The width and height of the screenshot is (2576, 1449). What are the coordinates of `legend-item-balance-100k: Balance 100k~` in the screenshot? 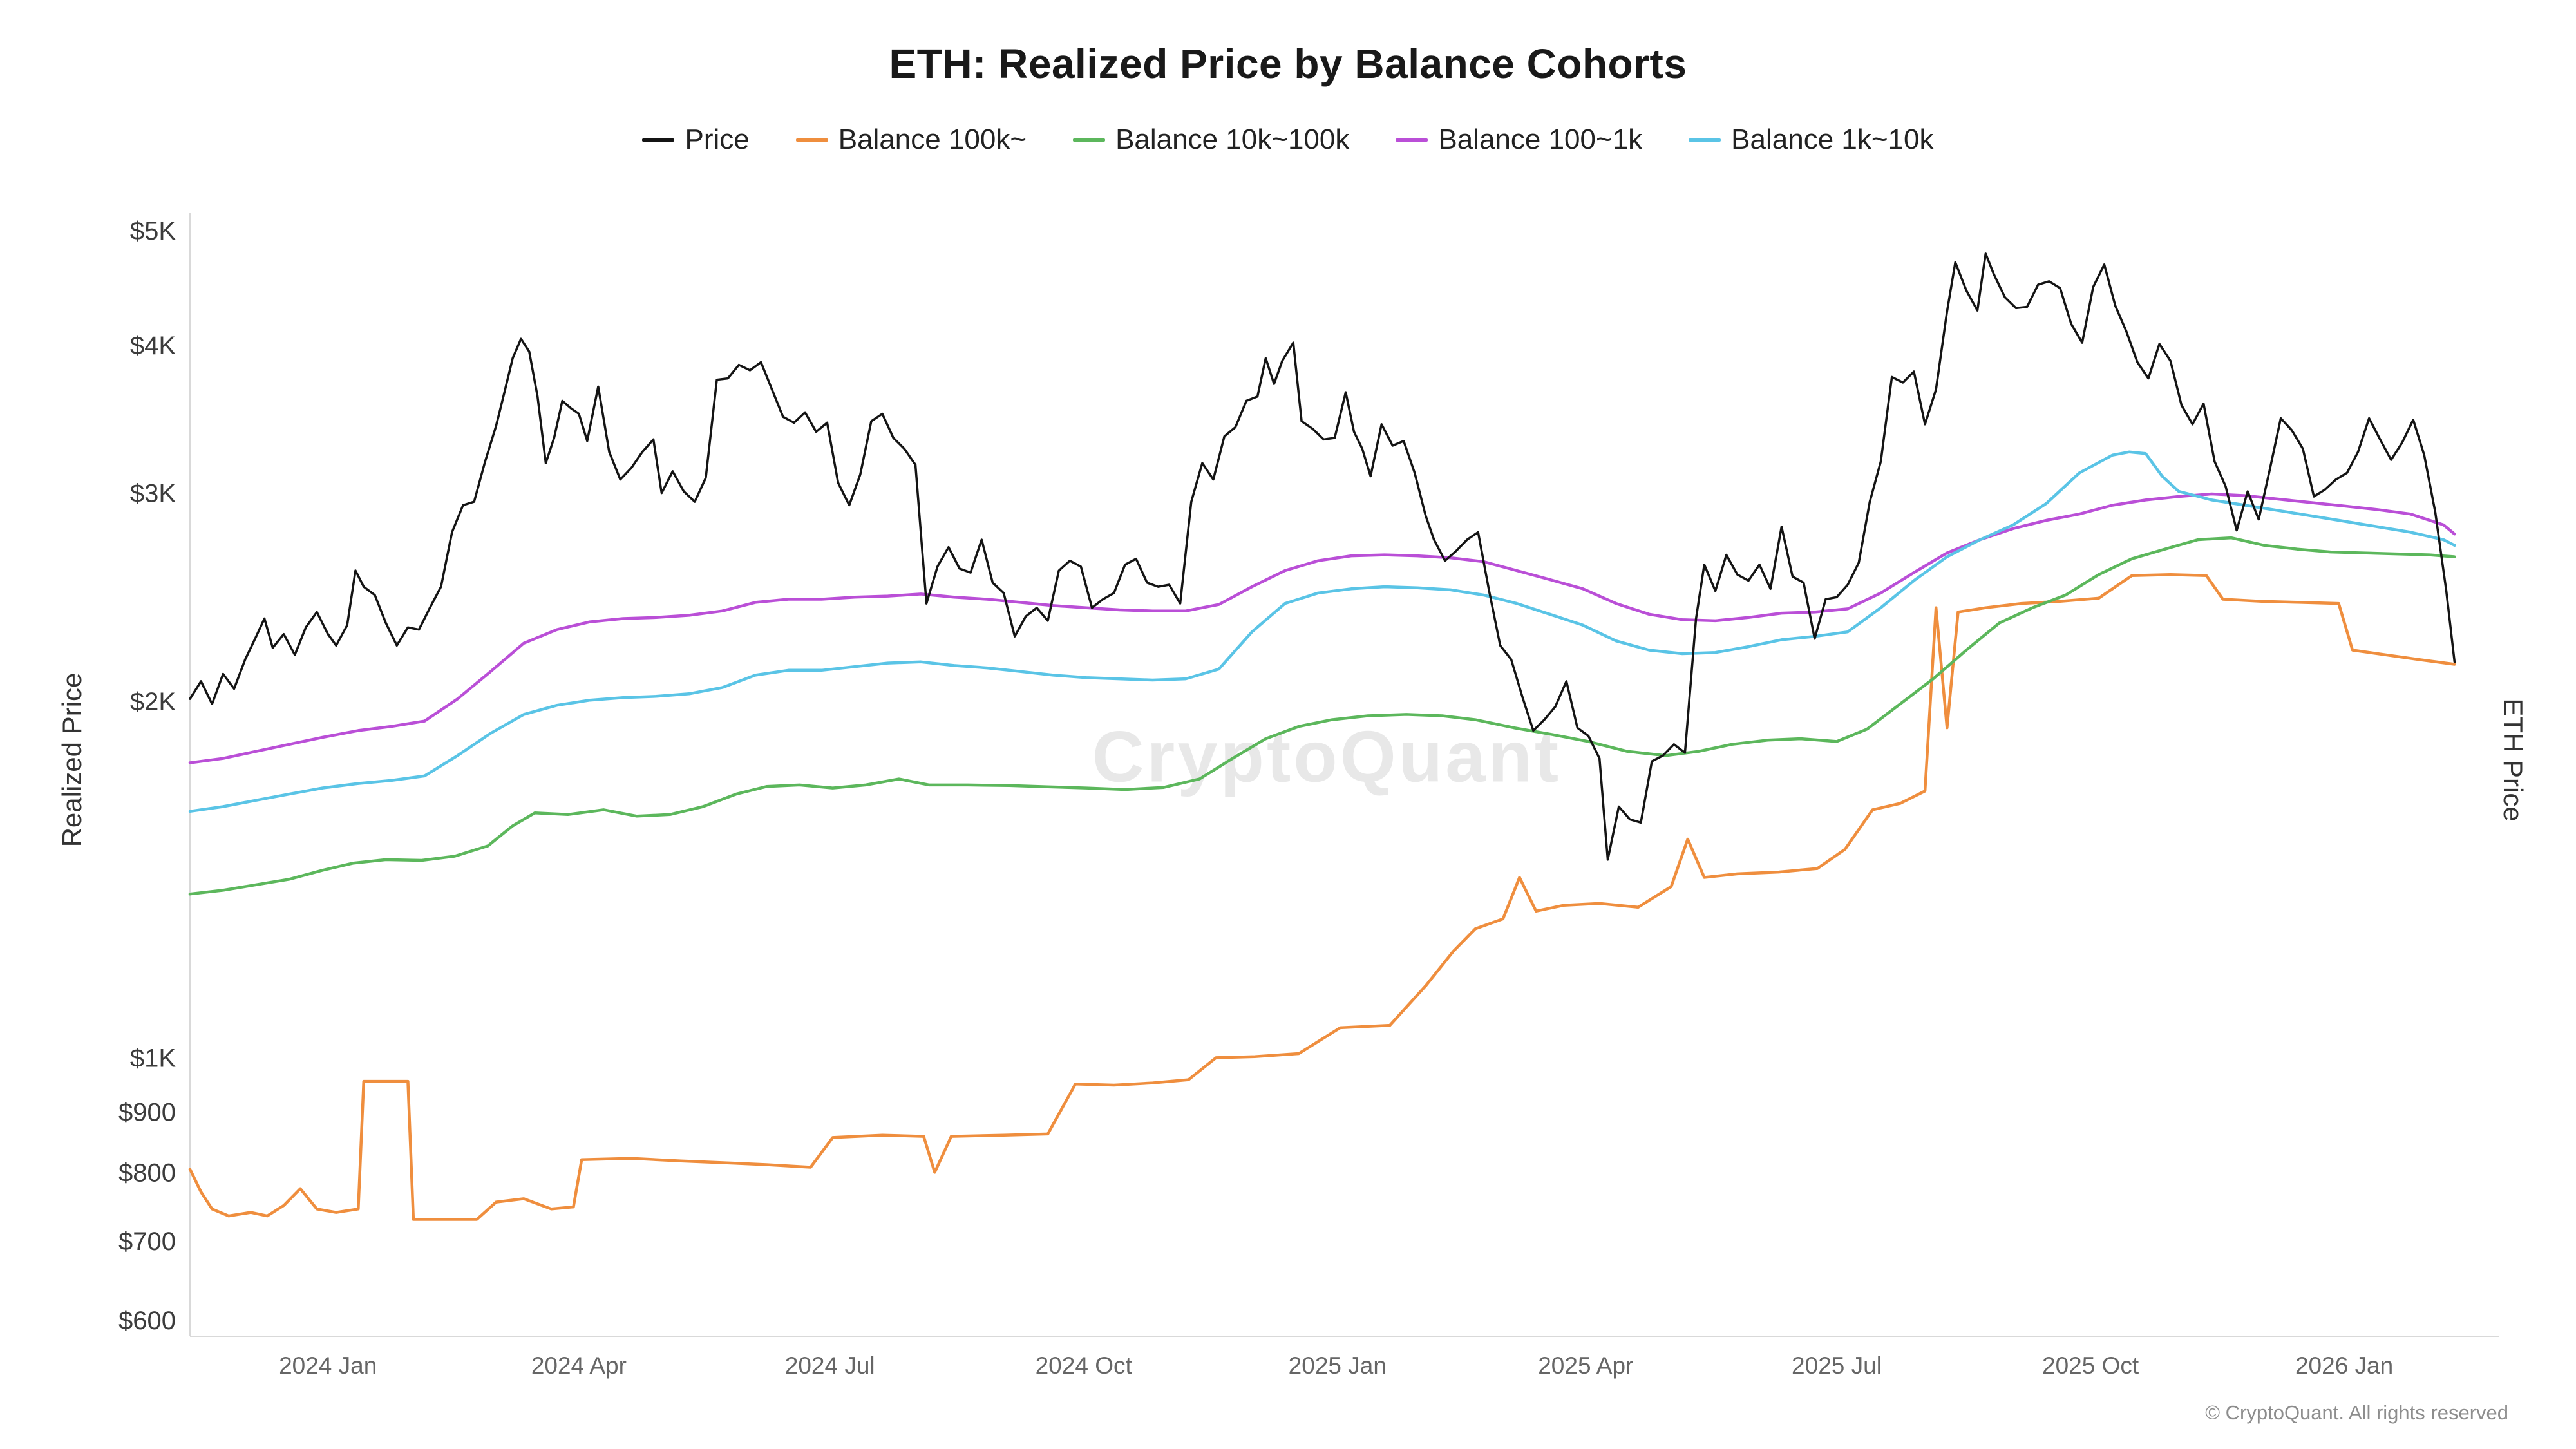 It's located at (911, 140).